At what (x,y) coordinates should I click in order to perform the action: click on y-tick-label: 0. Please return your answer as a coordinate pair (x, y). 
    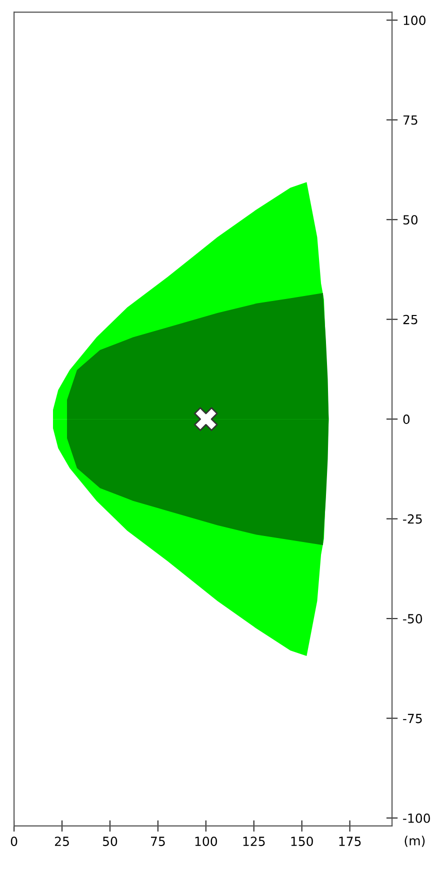
    Looking at the image, I should click on (406, 419).